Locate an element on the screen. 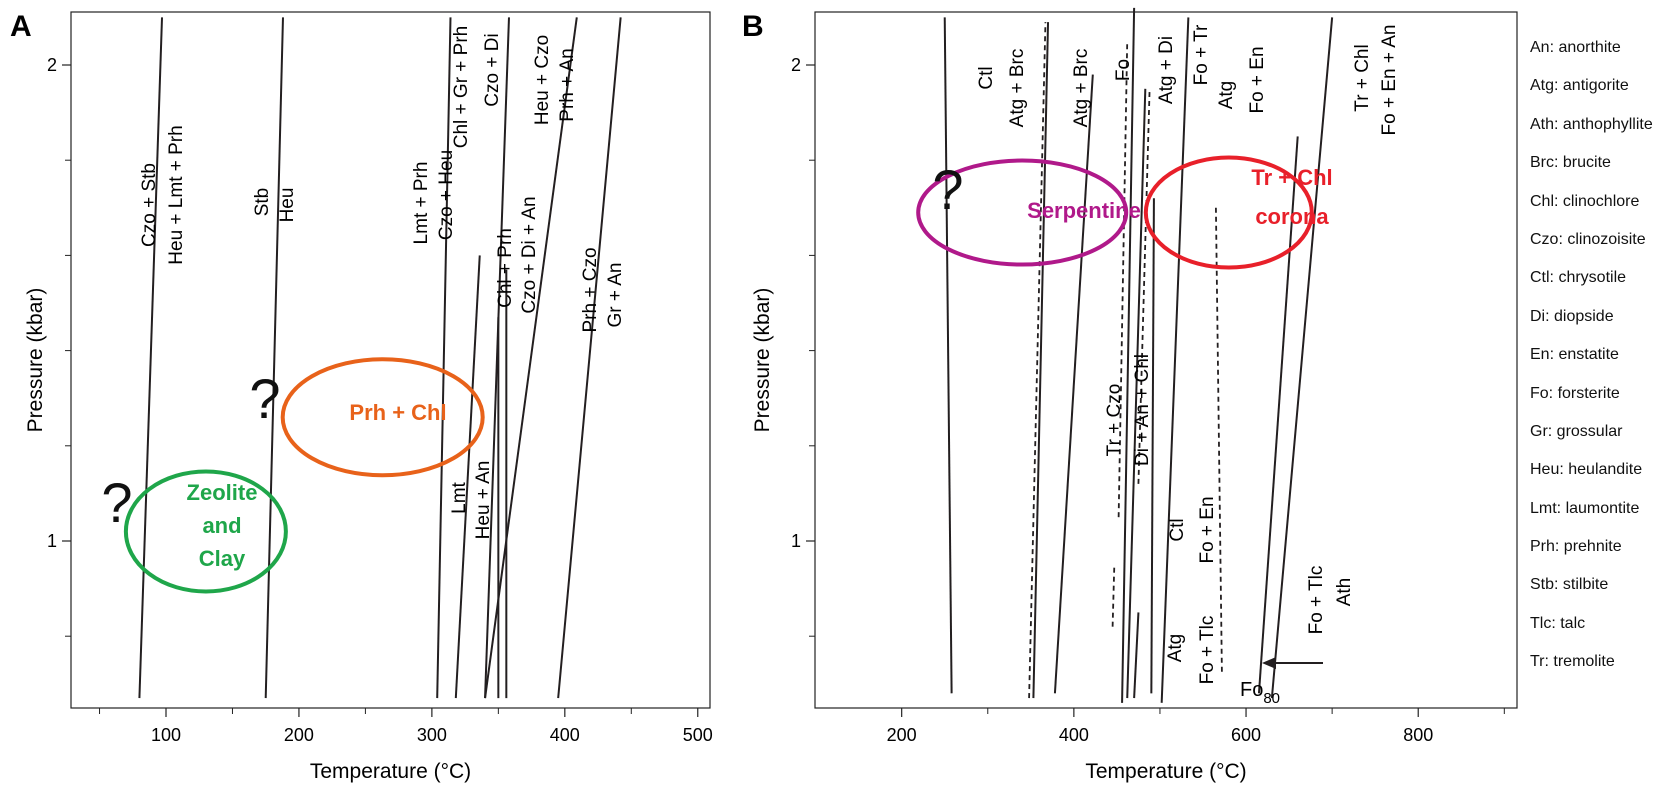 The height and width of the screenshot is (791, 1677). reaction-label: Czo + Di is located at coordinates (492, 69).